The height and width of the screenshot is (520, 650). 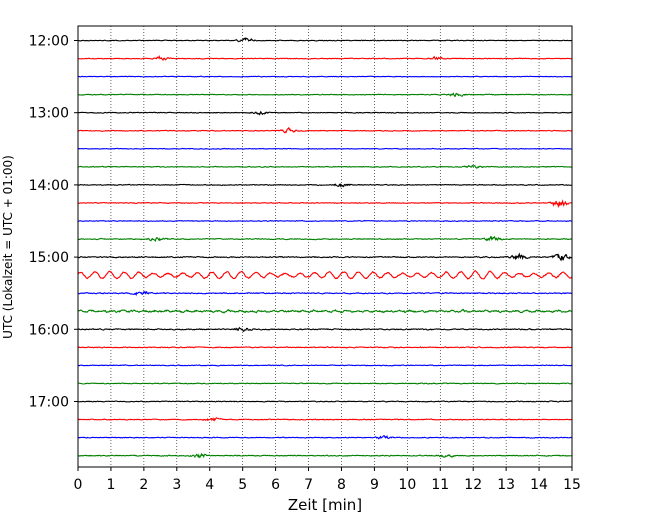 What do you see at coordinates (49, 186) in the screenshot?
I see `y-tick-label: 14:00` at bounding box center [49, 186].